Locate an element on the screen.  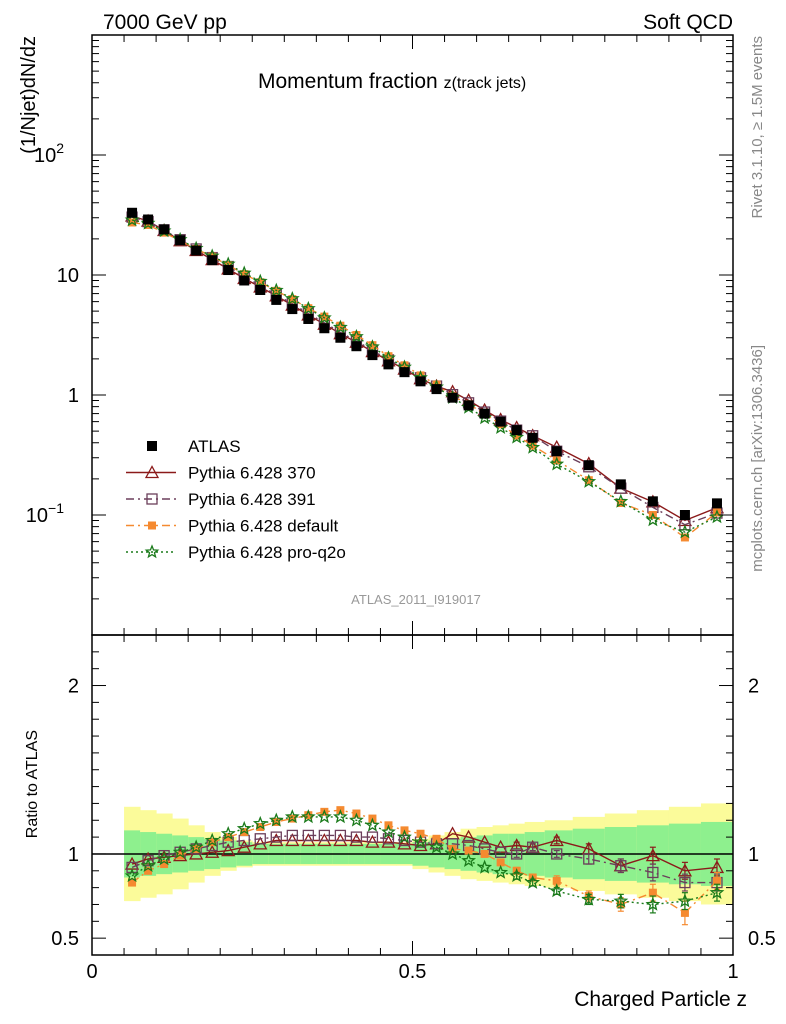
ratio-tick-label-left: 1 is located at coordinates (73, 855).